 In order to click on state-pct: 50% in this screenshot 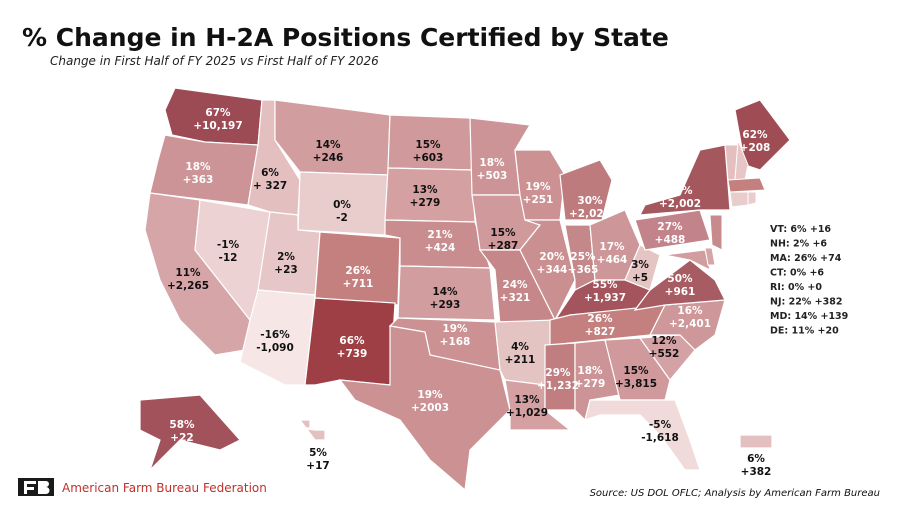, I will do `click(680, 279)`.